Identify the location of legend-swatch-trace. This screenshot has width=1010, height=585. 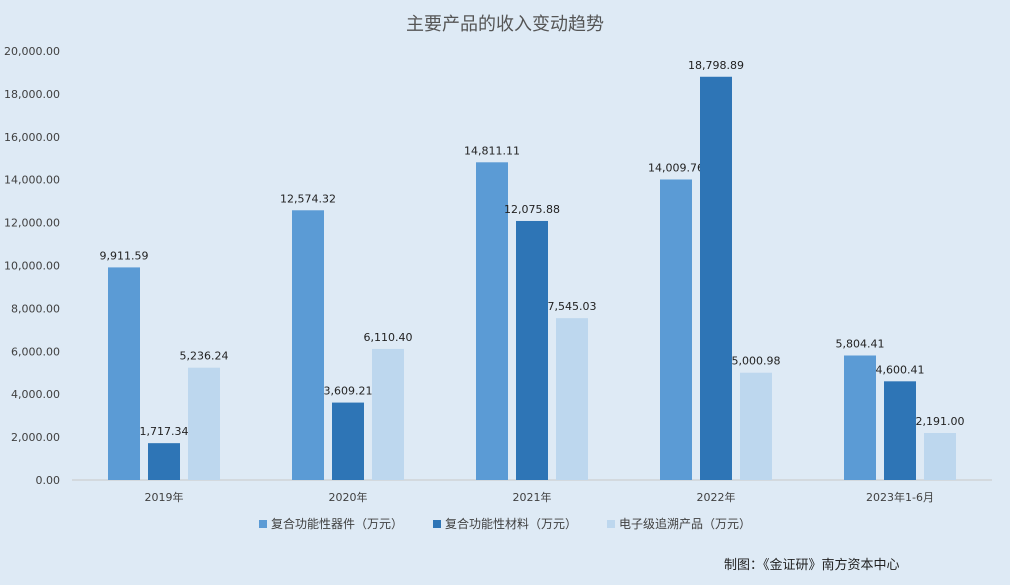
(611, 523).